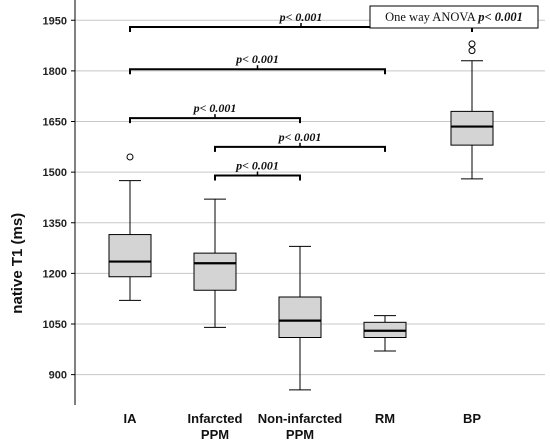  Describe the element at coordinates (472, 418) in the screenshot. I see `category-label: BP` at that location.